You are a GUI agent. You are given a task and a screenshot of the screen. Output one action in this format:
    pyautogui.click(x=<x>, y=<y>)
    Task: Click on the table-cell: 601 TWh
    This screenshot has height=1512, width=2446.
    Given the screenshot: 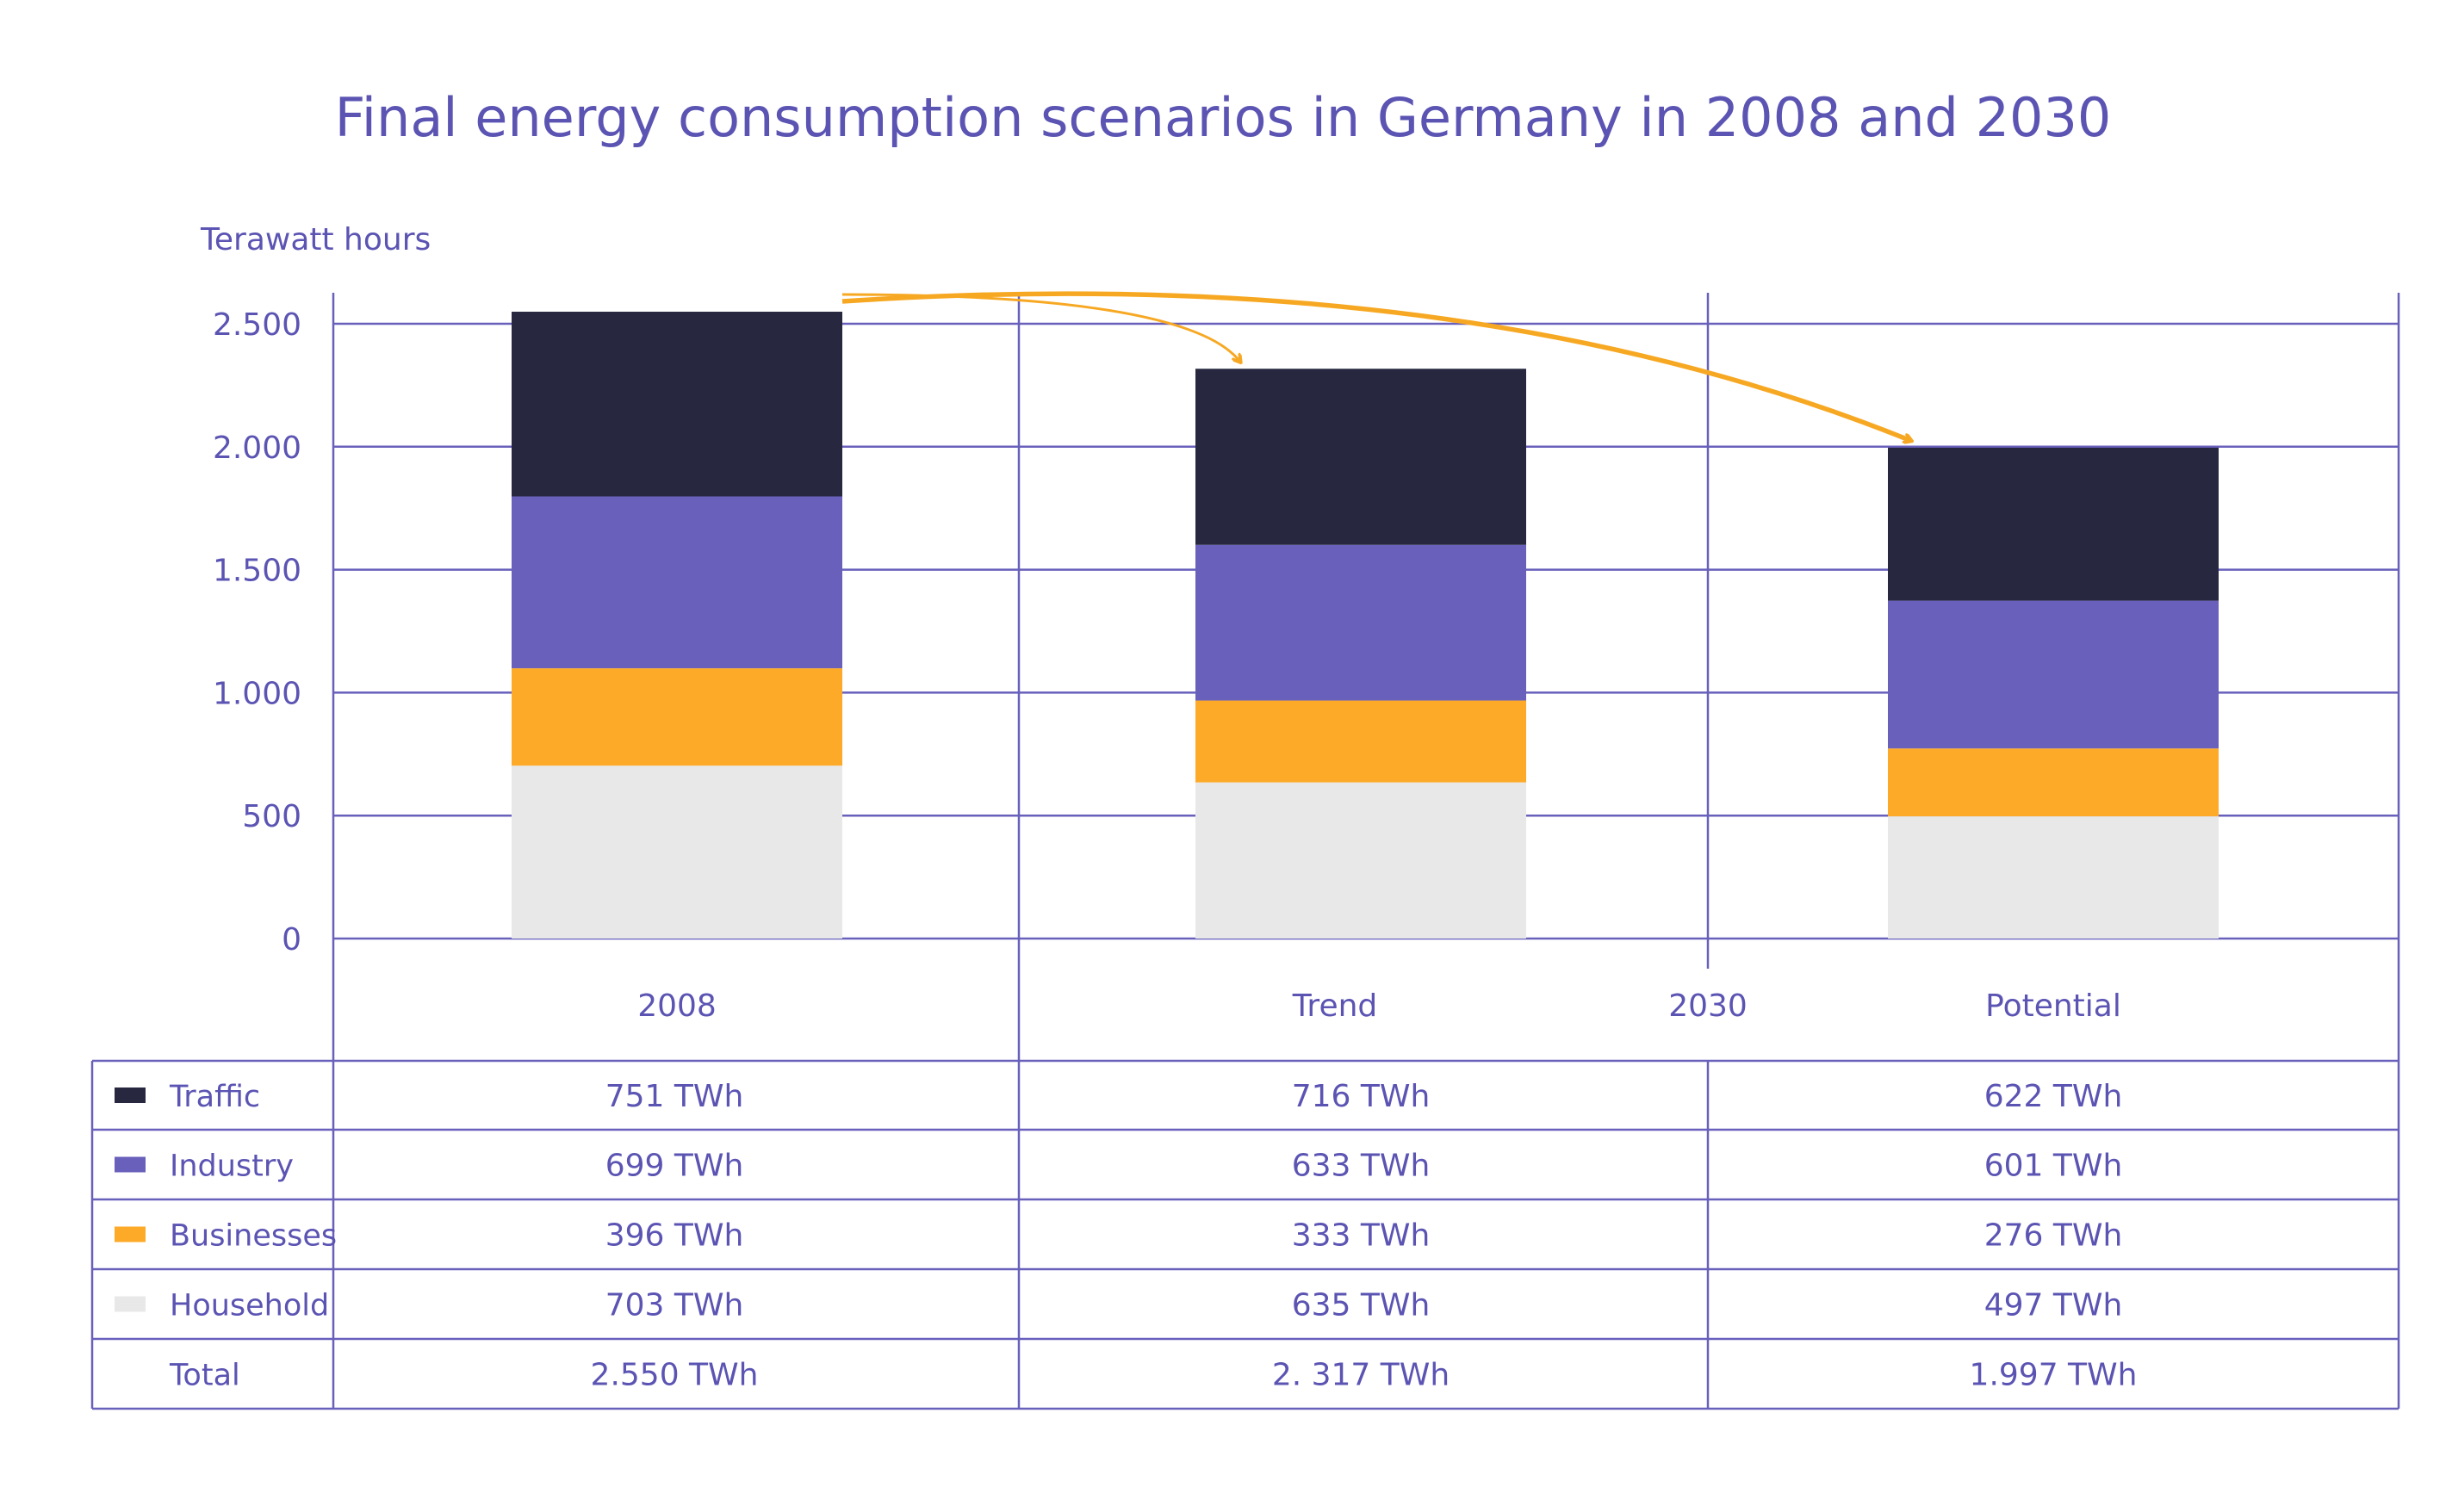 What is the action you would take?
    pyautogui.click(x=2053, y=1166)
    